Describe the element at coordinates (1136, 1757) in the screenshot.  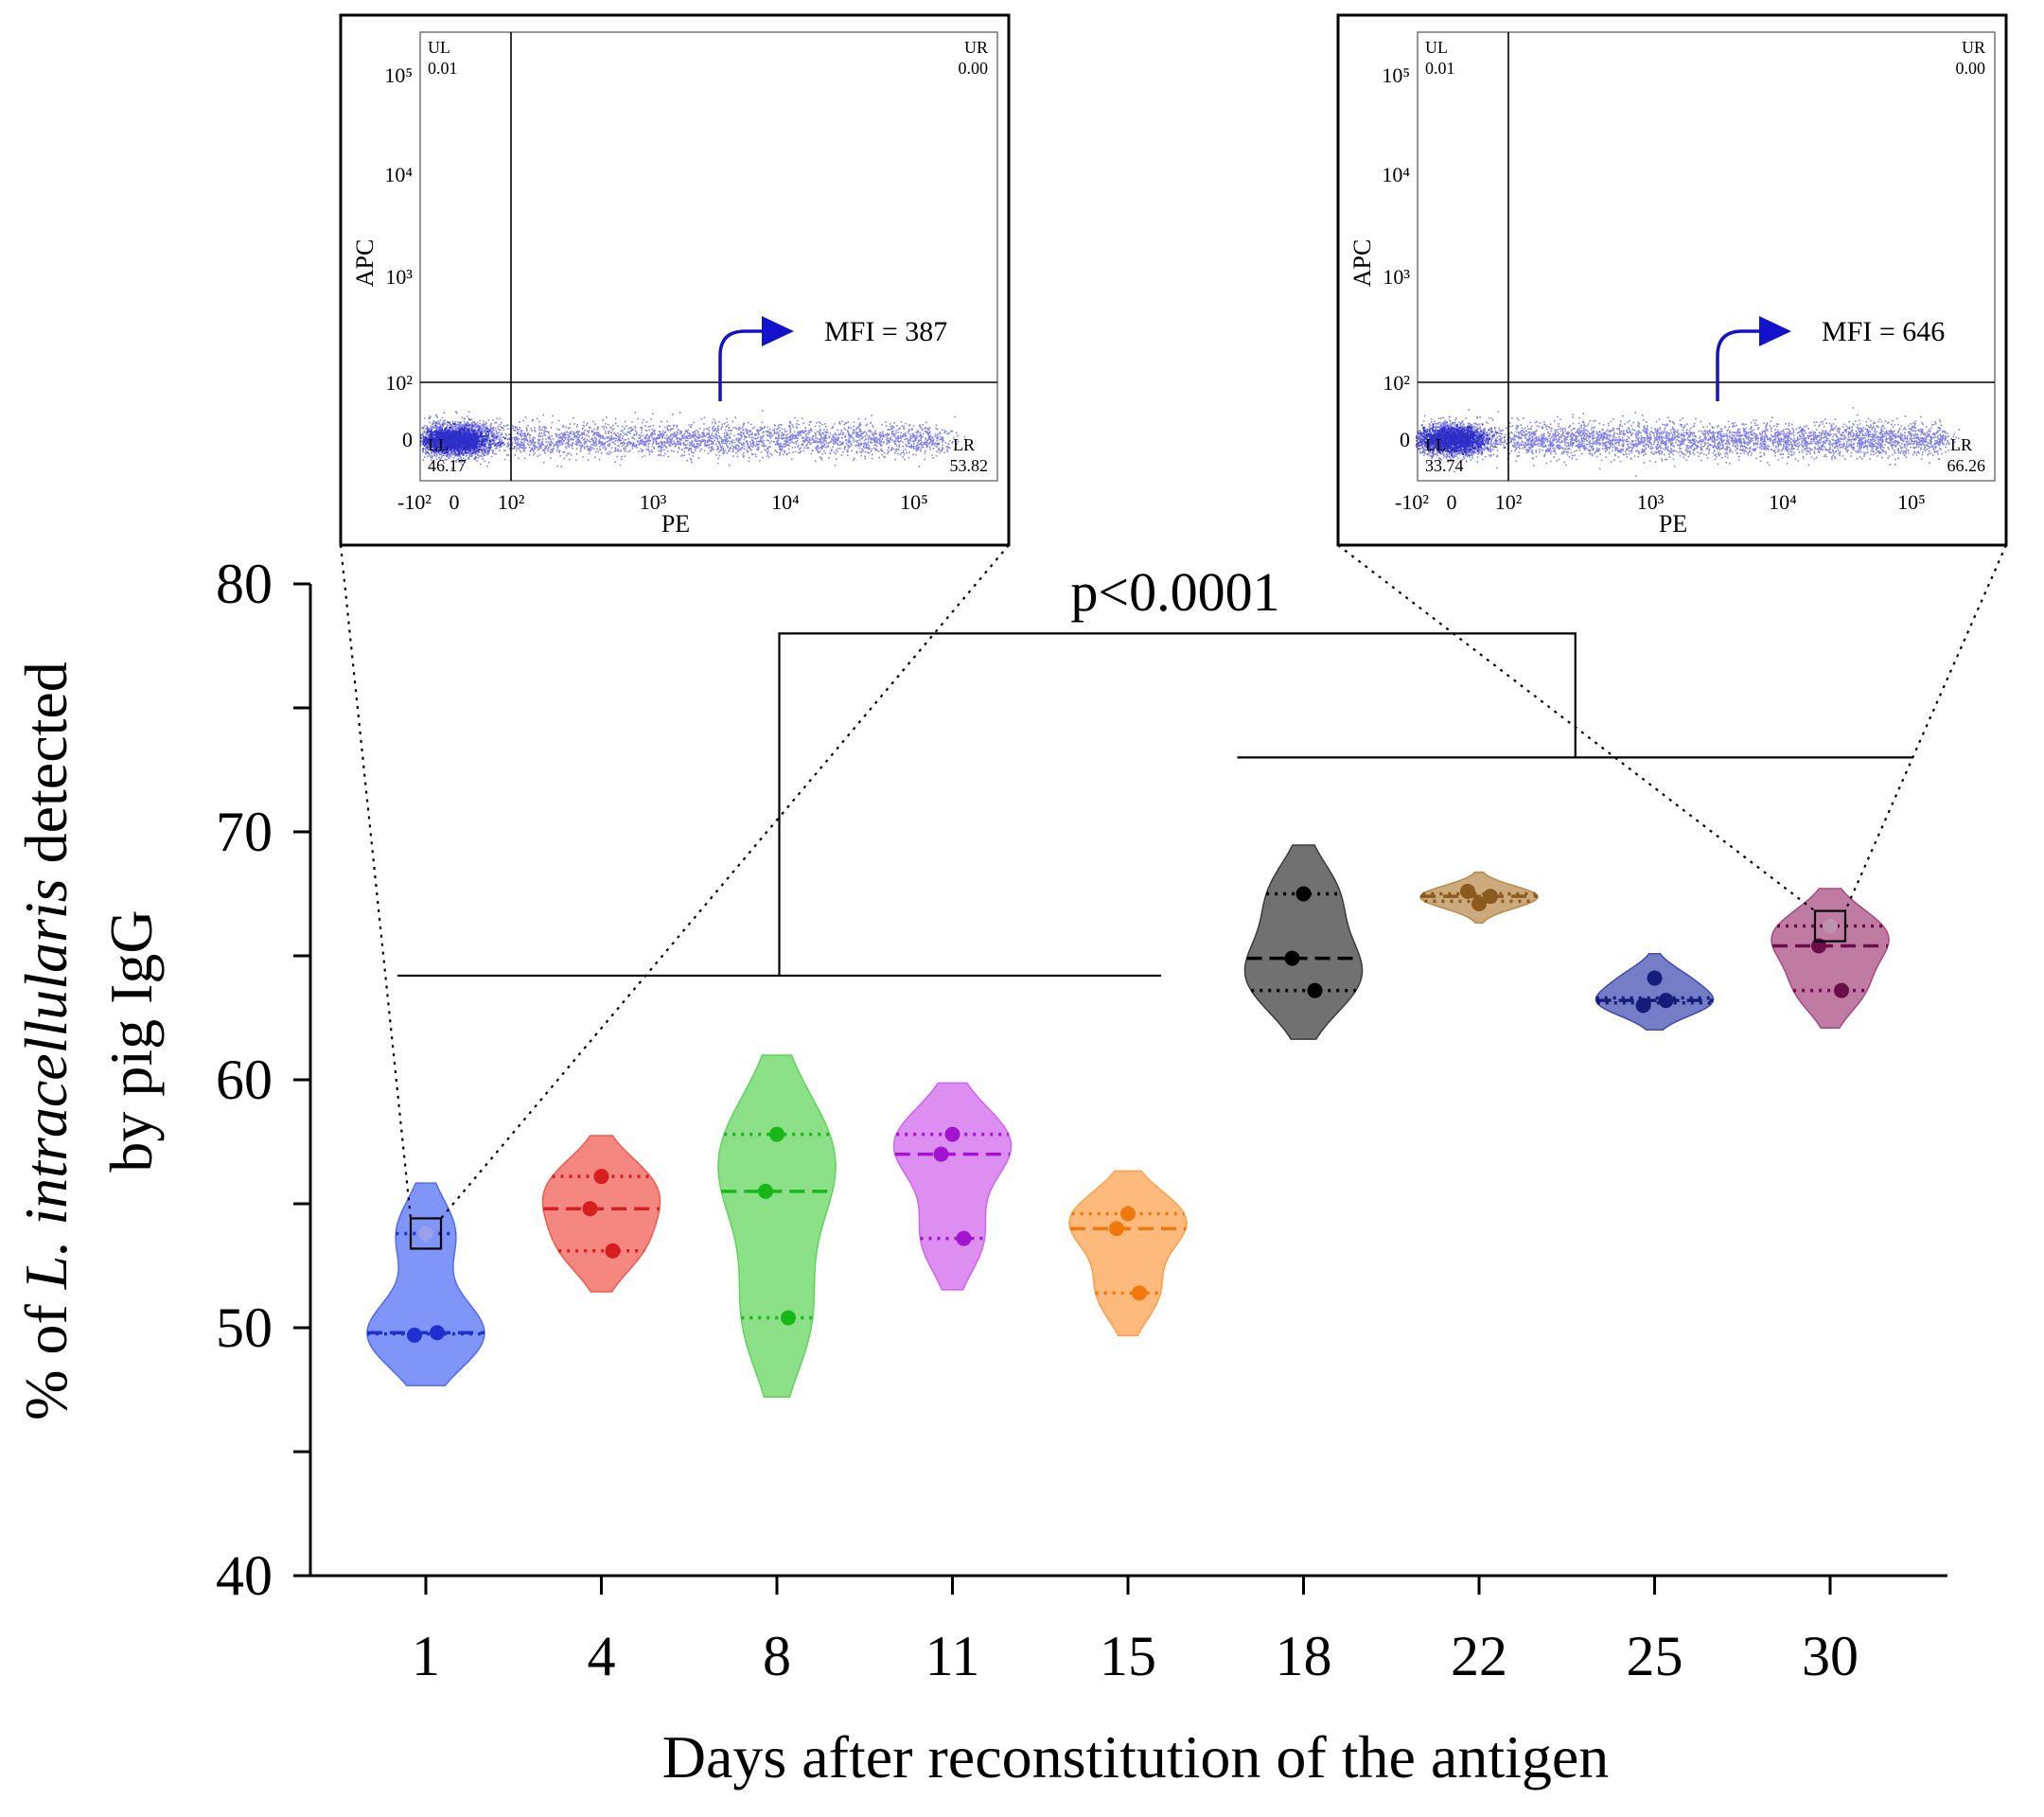
I see `x-axis-title: Days after reconstitution of the antigen` at that location.